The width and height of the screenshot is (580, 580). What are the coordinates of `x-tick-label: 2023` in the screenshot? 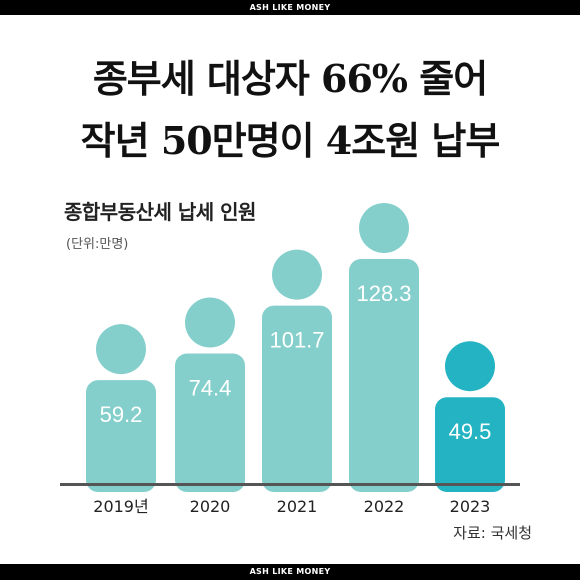 It's located at (470, 506).